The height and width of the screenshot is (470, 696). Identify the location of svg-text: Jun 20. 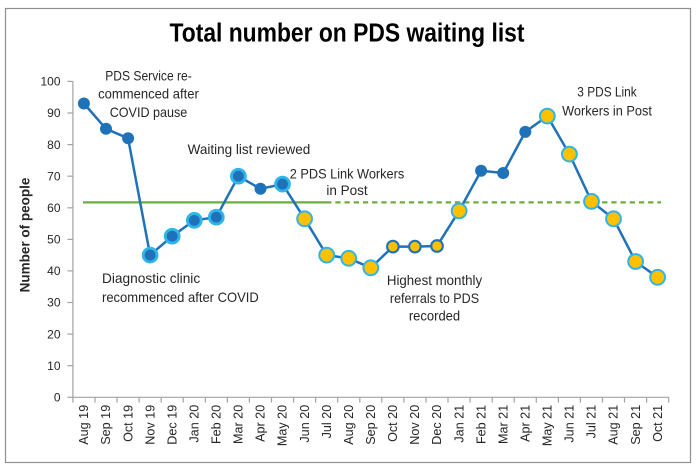
(305, 424).